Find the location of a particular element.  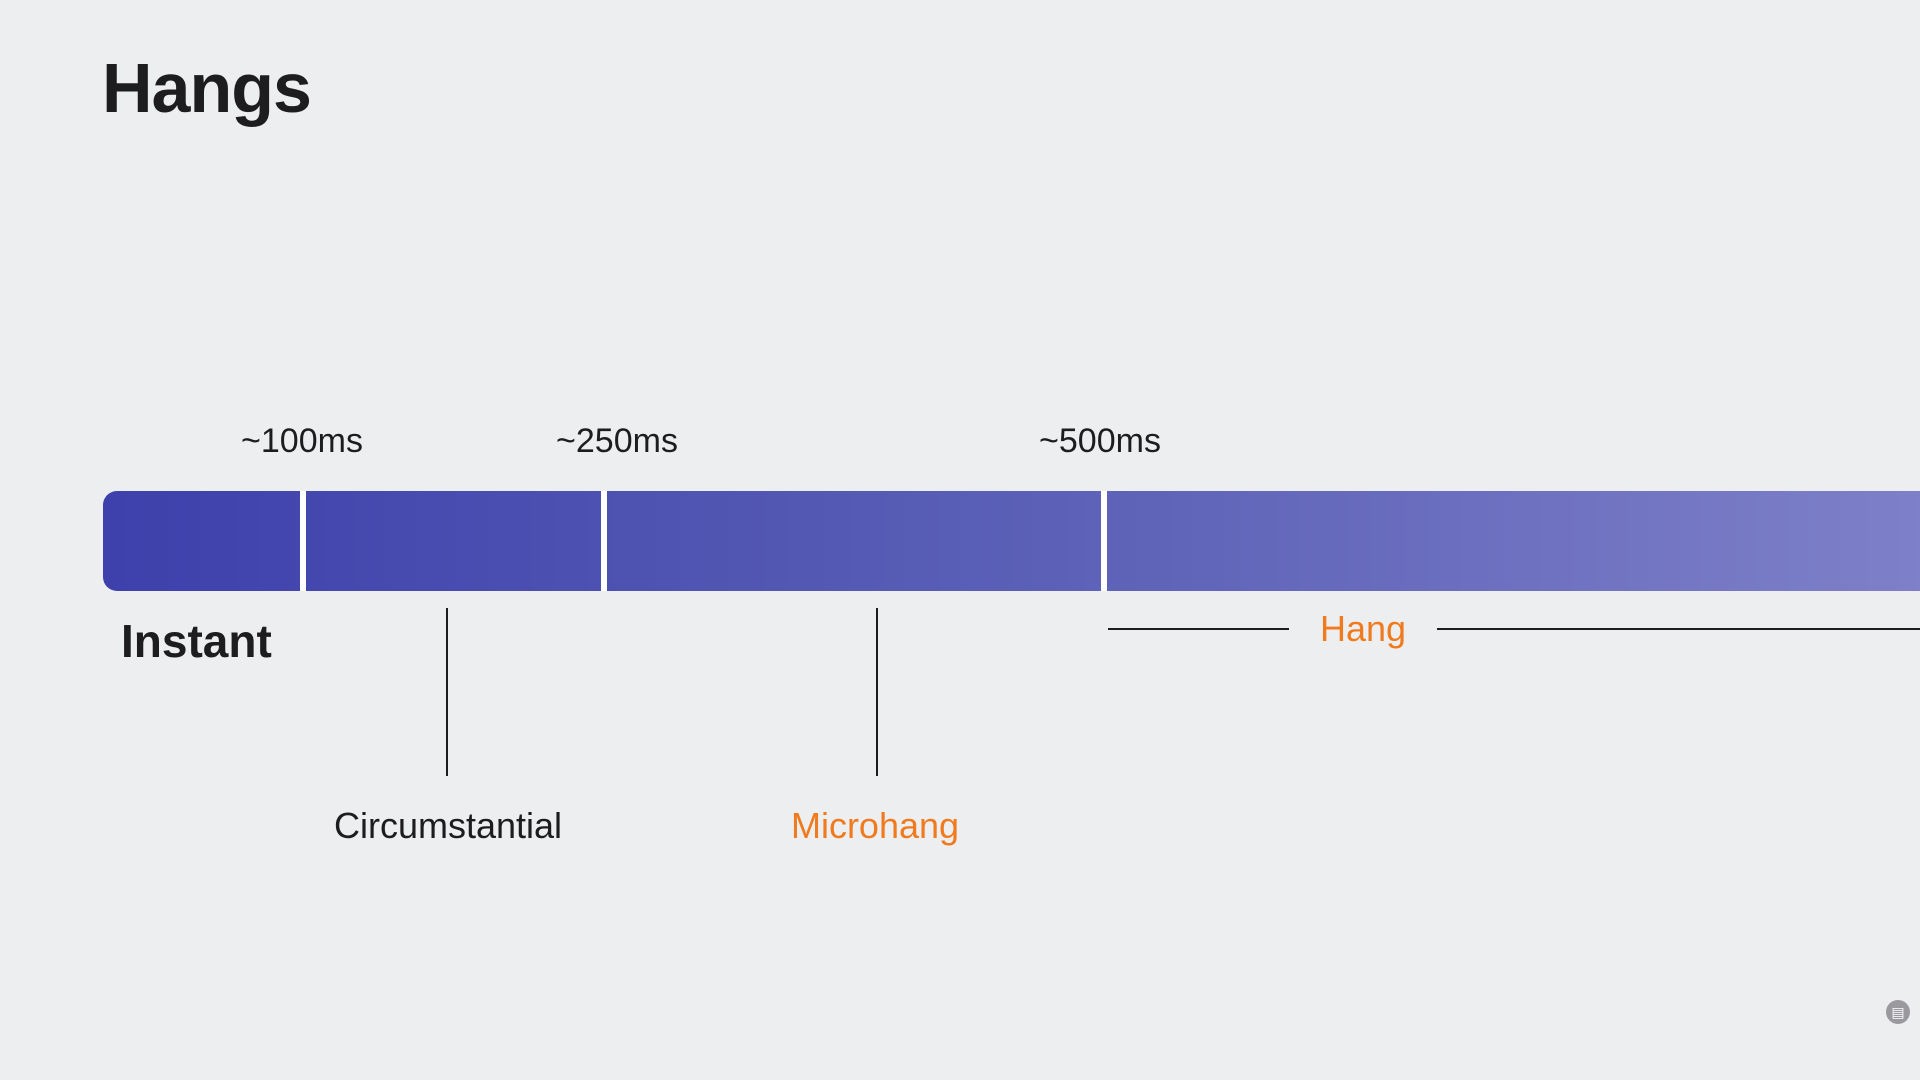

slide-title: Hangs is located at coordinates (207, 88).